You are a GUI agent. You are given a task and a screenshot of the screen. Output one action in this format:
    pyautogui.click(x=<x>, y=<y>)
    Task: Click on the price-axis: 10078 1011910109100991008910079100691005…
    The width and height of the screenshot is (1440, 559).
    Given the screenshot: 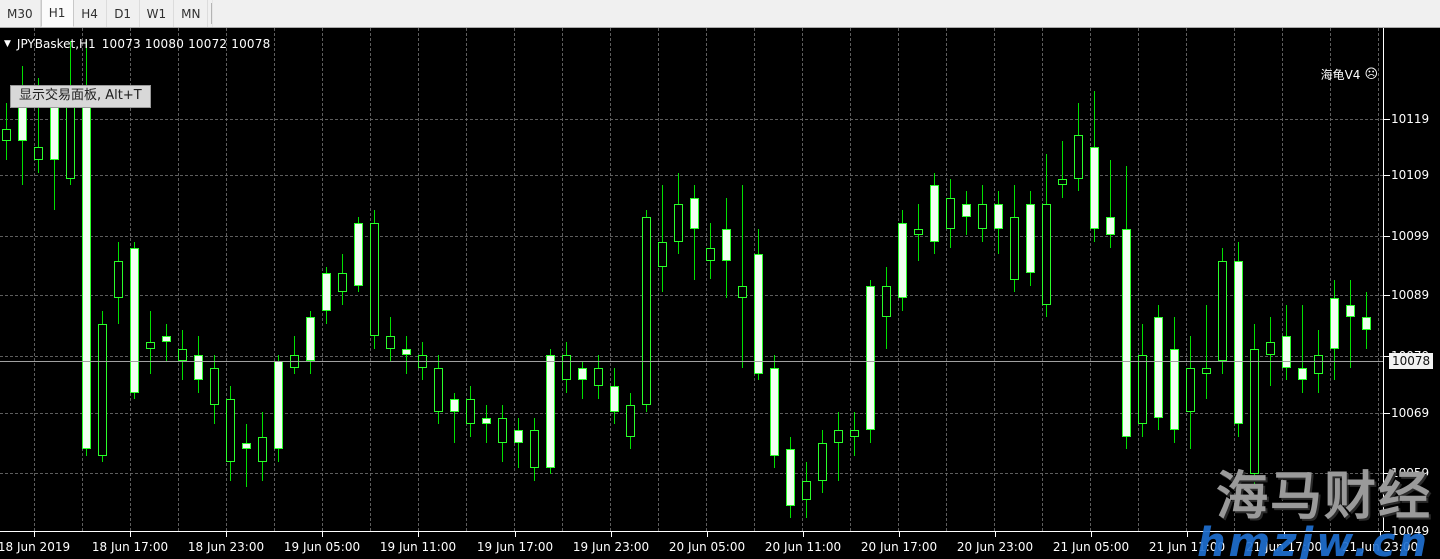 What is the action you would take?
    pyautogui.click(x=1411, y=283)
    